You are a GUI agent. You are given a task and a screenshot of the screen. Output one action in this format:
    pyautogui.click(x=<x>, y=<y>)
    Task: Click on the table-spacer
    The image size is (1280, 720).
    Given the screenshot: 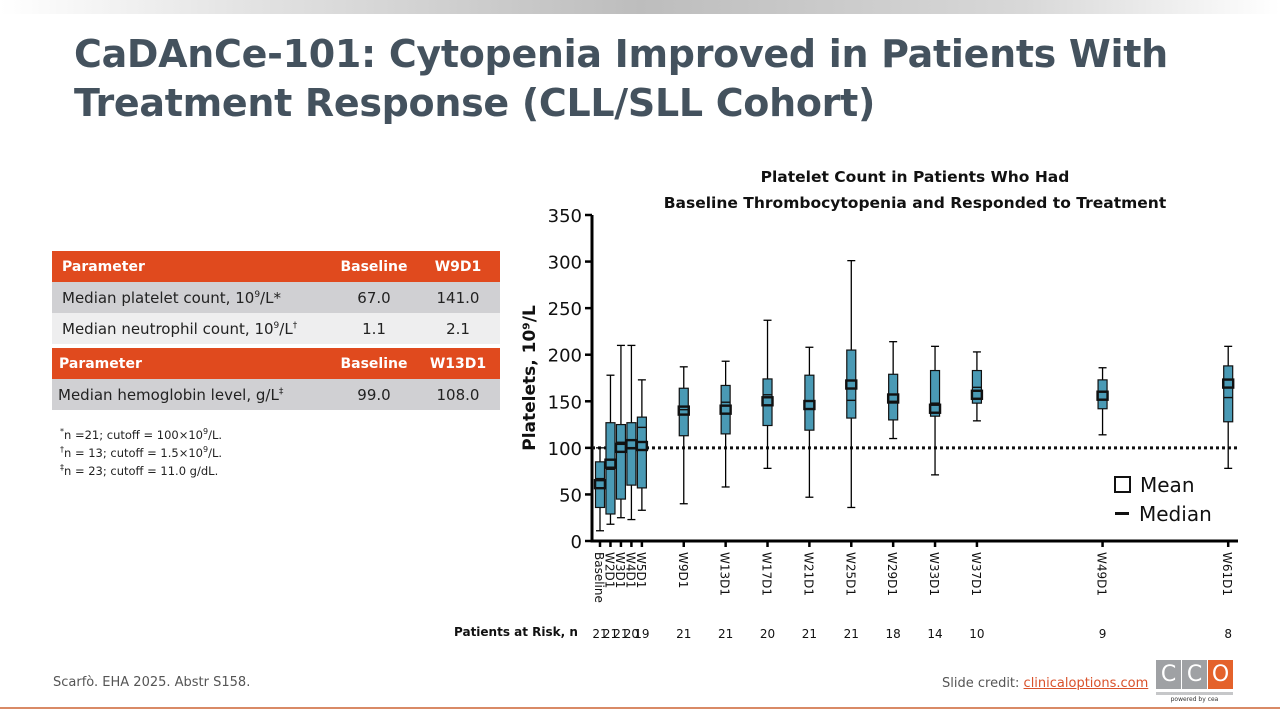 What is the action you would take?
    pyautogui.click(x=276, y=346)
    